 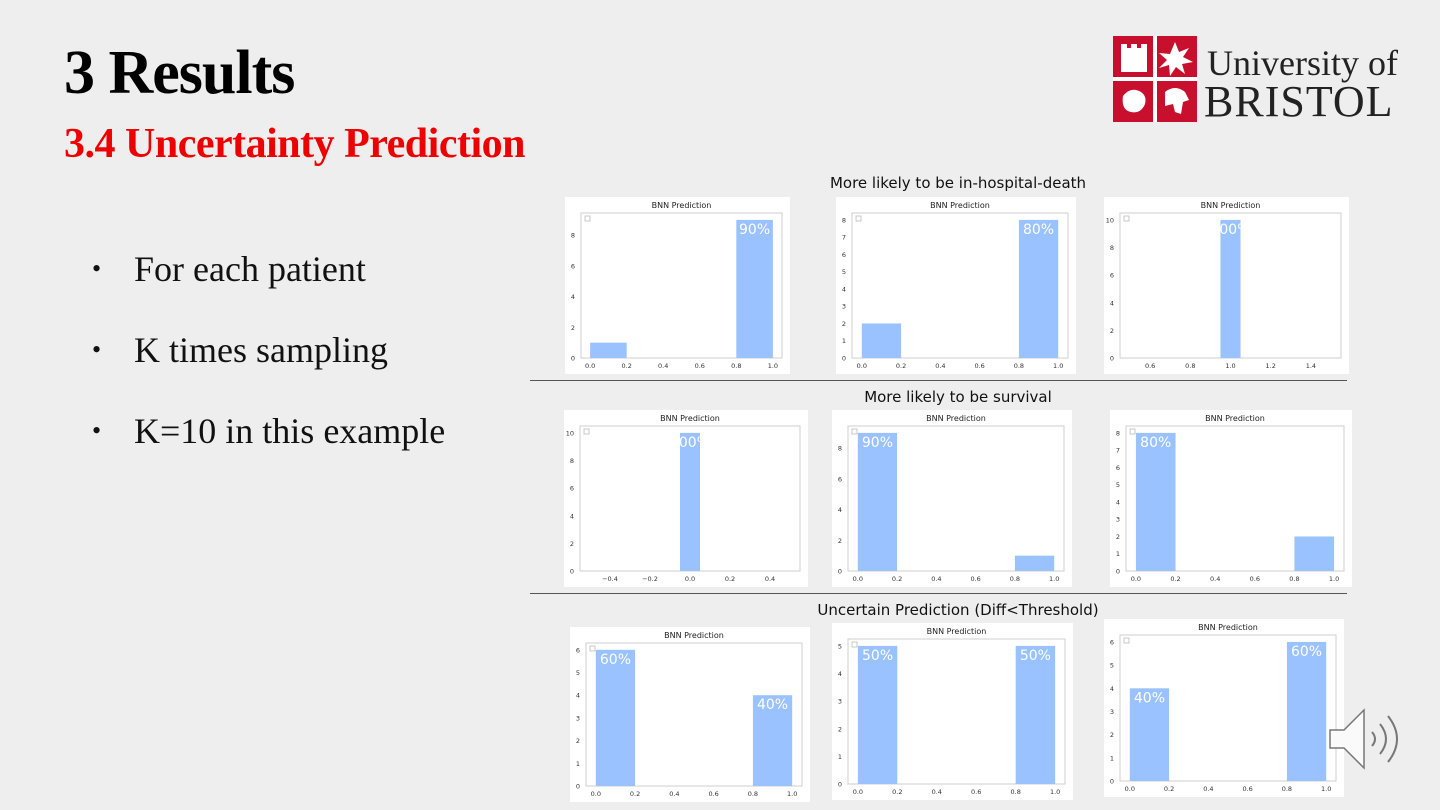 What do you see at coordinates (1311, 366) in the screenshot?
I see `x-tick-label: 1.4` at bounding box center [1311, 366].